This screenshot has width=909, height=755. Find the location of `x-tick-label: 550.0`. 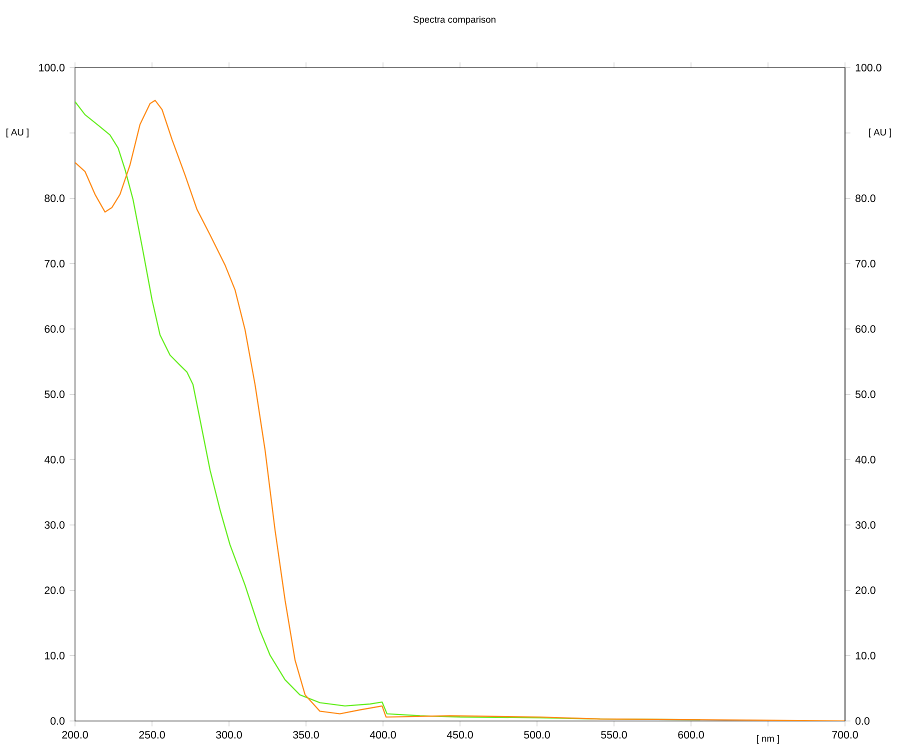

x-tick-label: 550.0 is located at coordinates (614, 735).